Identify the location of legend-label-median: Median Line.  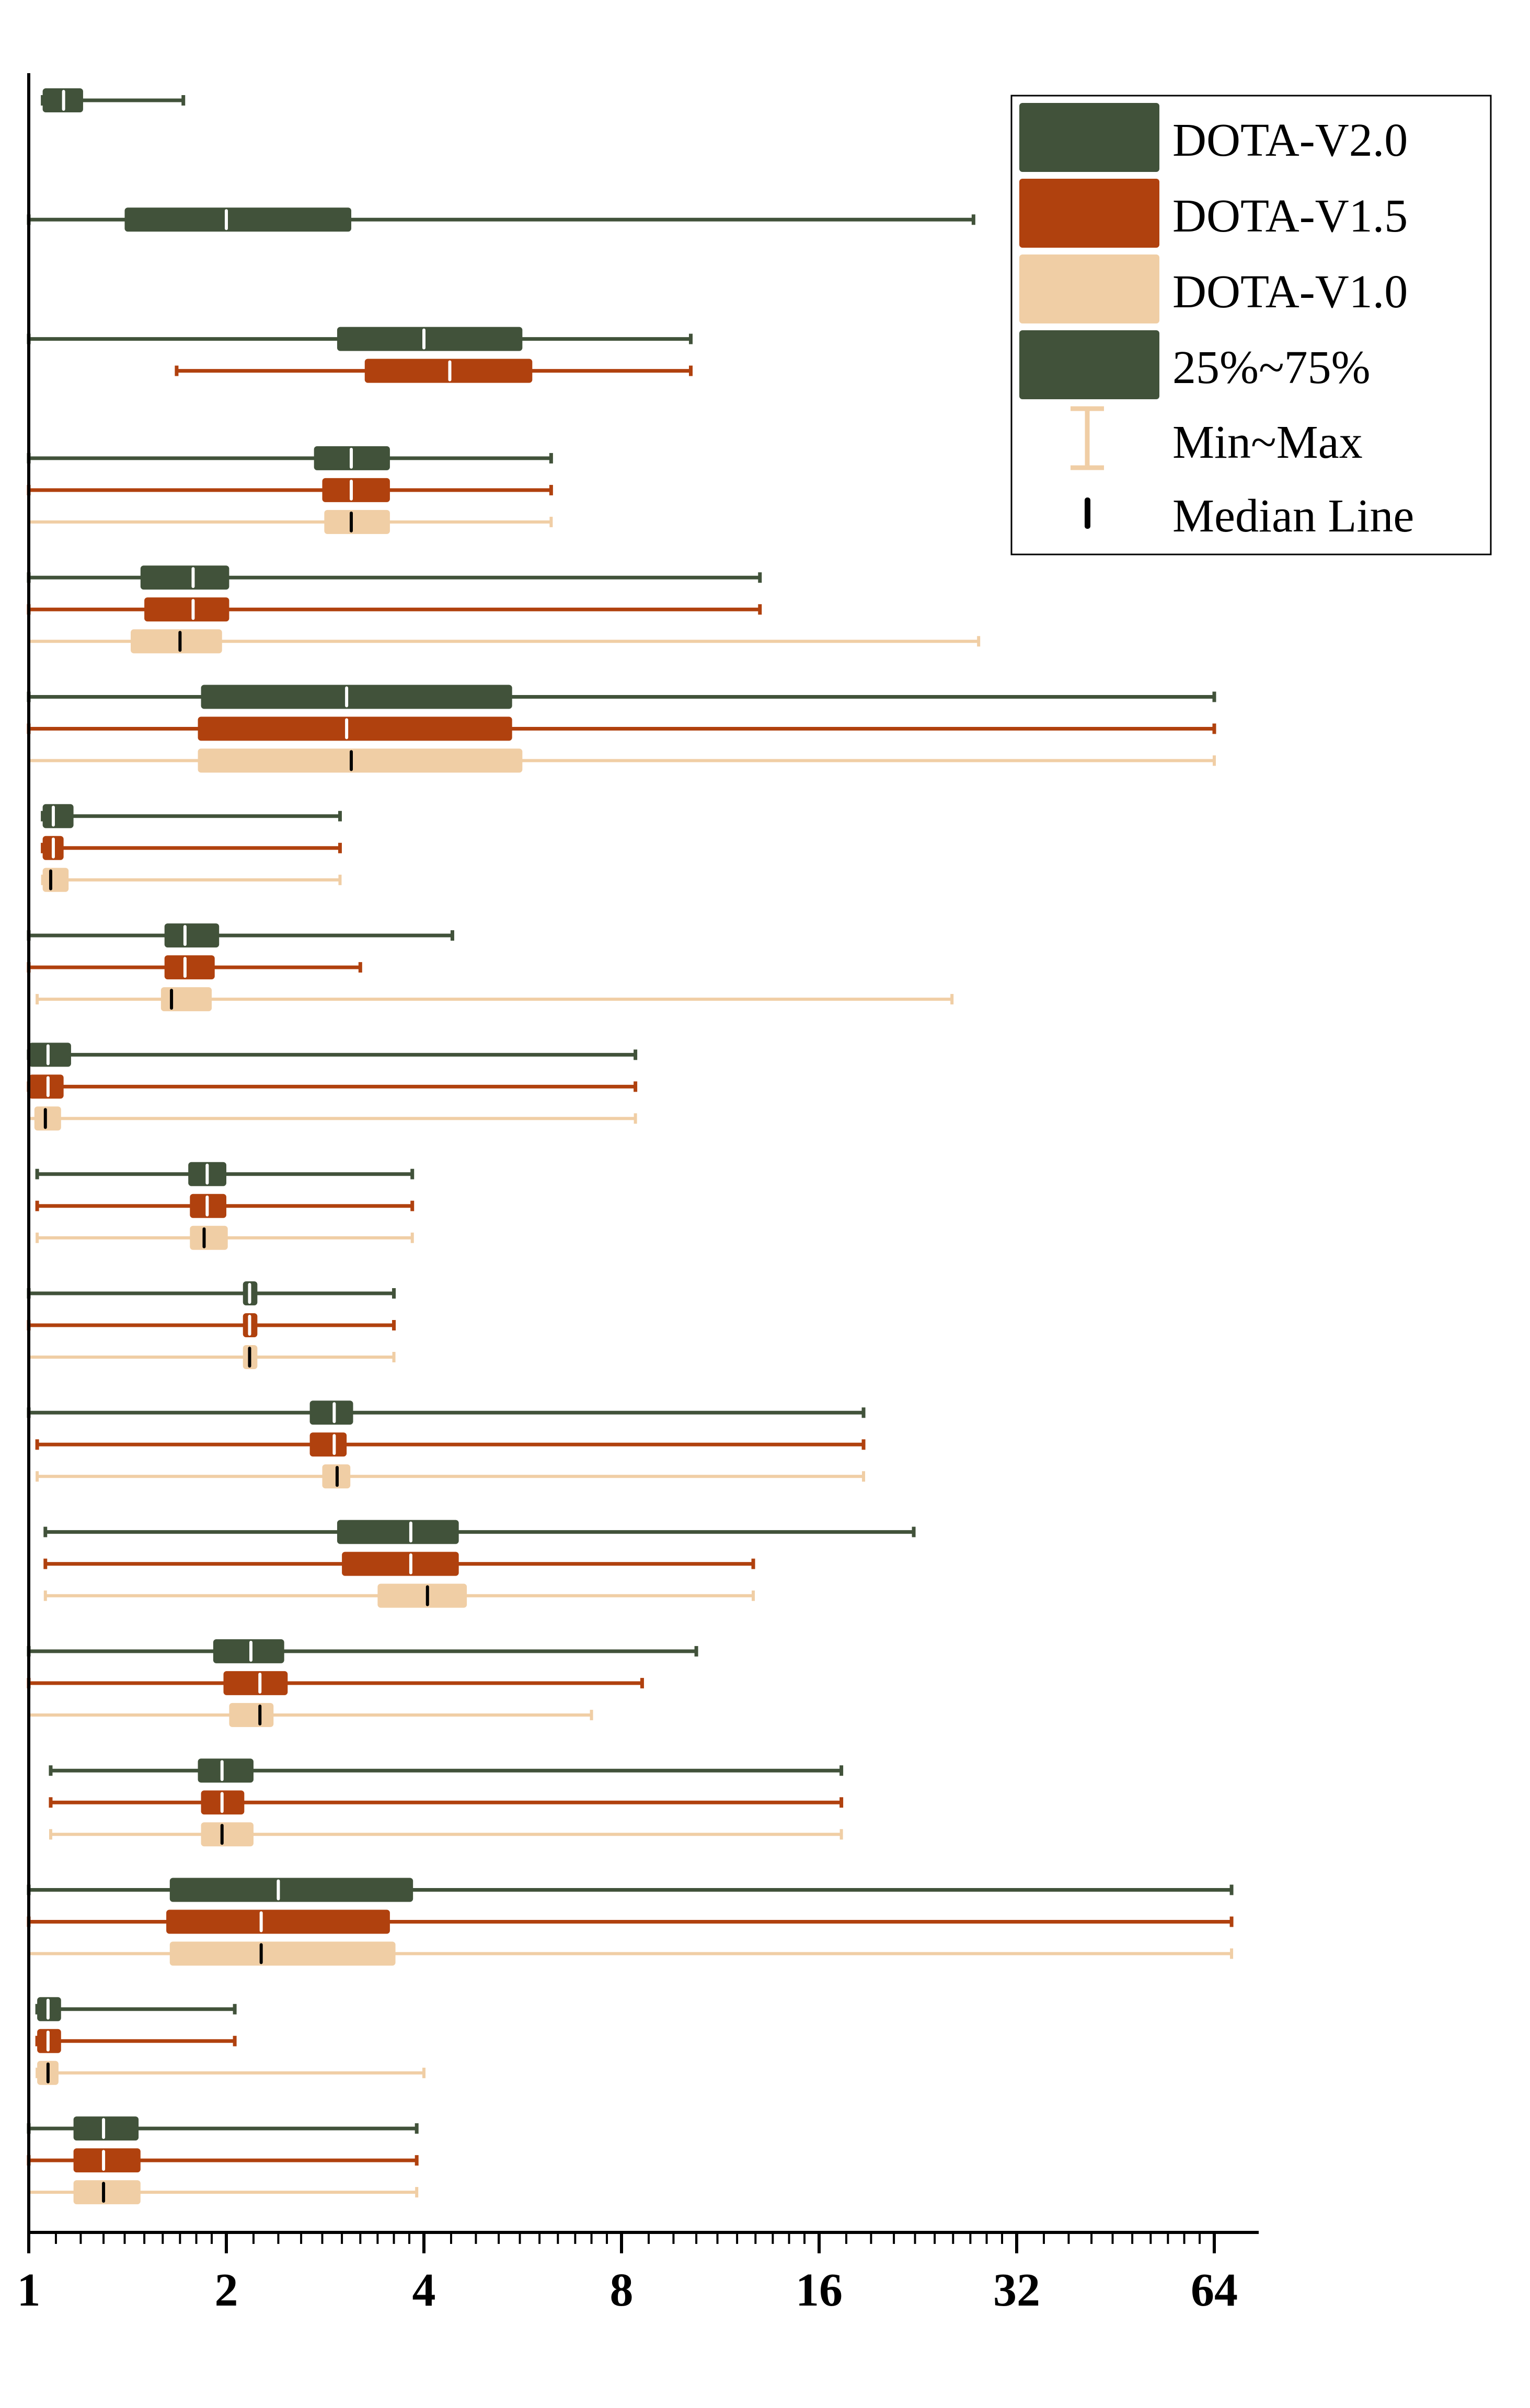
(1293, 516).